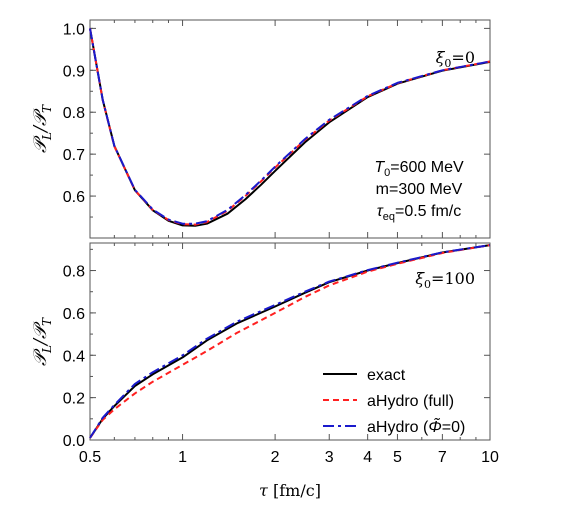 The width and height of the screenshot is (581, 514). Describe the element at coordinates (42, 128) in the screenshot. I see `top-y-axis-label: 𝒫L/𝒫T` at that location.